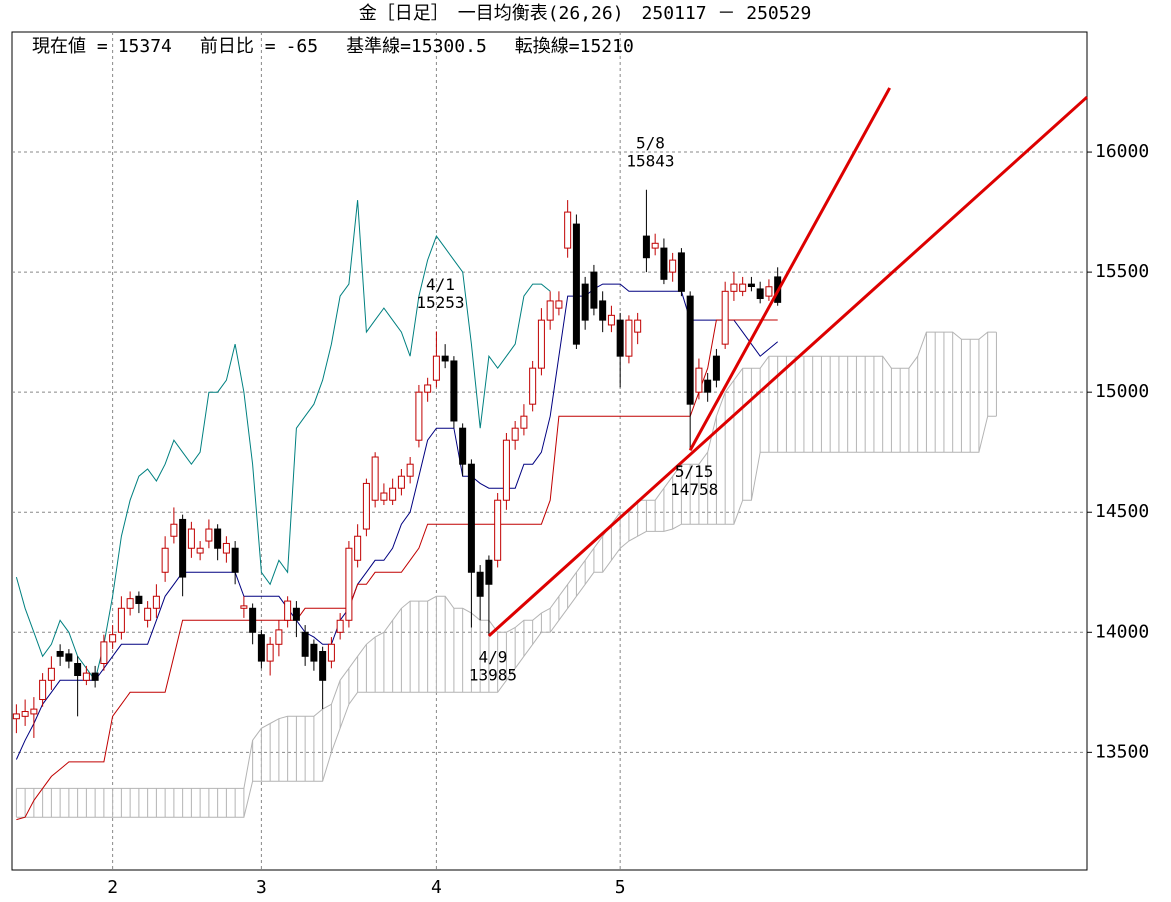 The width and height of the screenshot is (1171, 902). What do you see at coordinates (261, 887) in the screenshot?
I see `x-tick-label: 3` at bounding box center [261, 887].